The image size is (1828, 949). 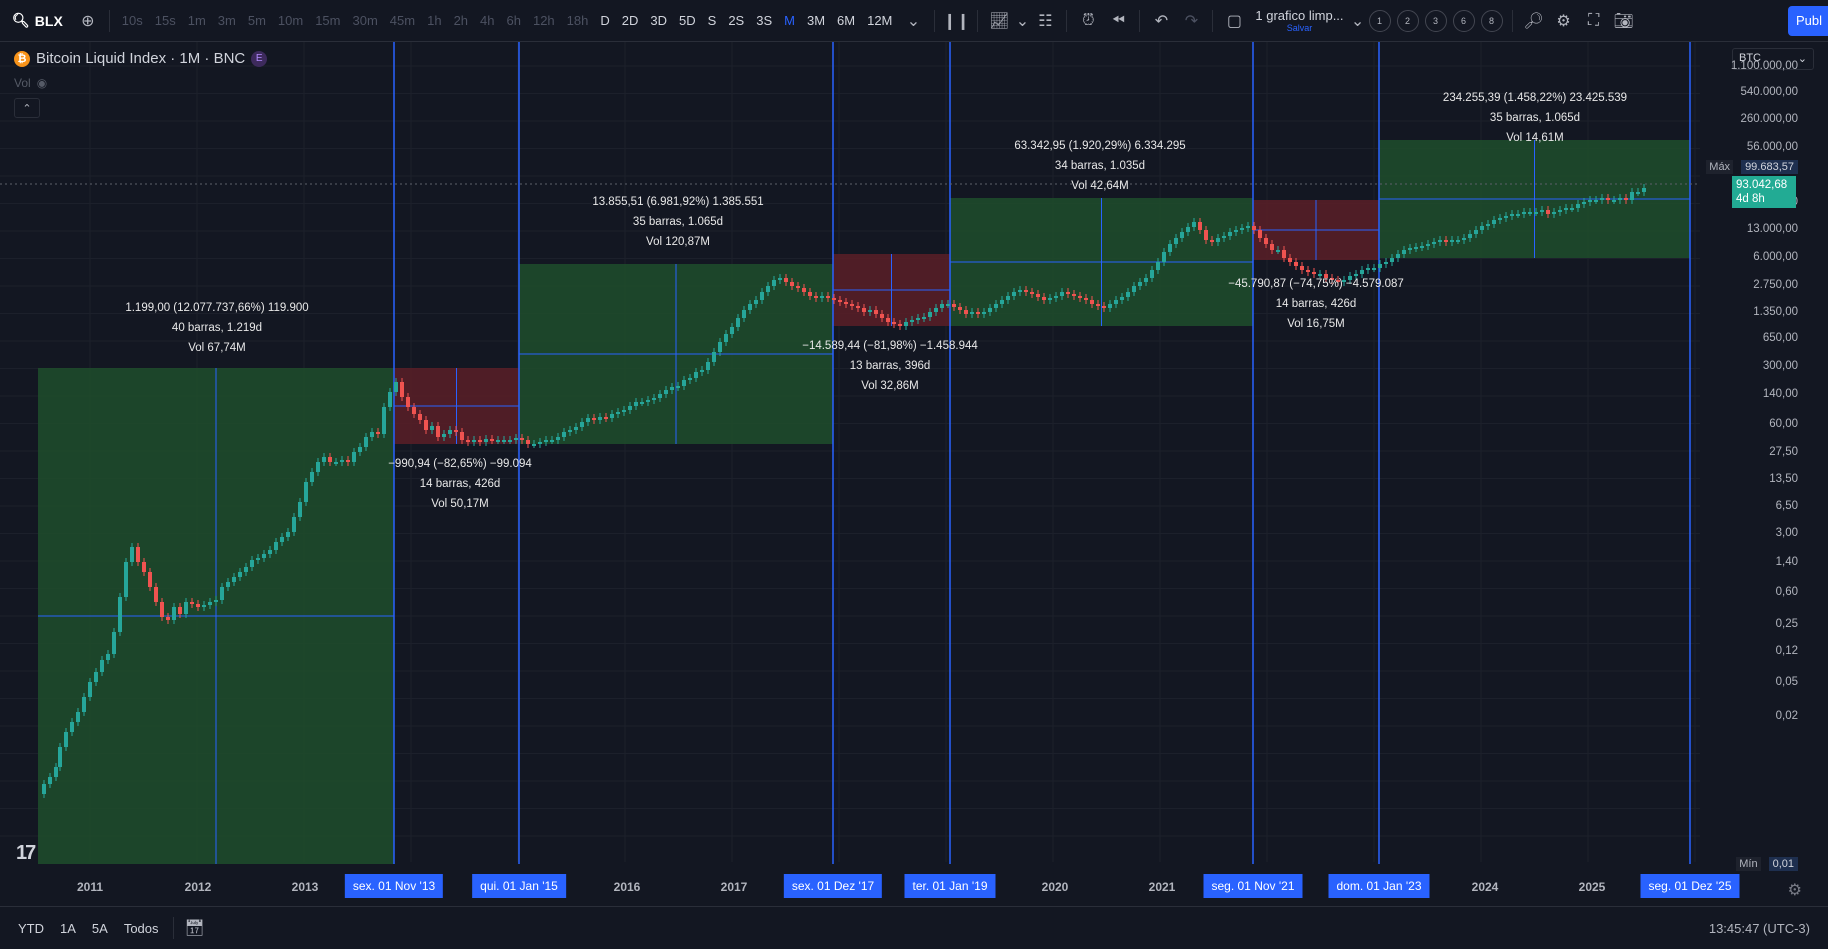 What do you see at coordinates (226, 20) in the screenshot?
I see `timeframe-button: 3m` at bounding box center [226, 20].